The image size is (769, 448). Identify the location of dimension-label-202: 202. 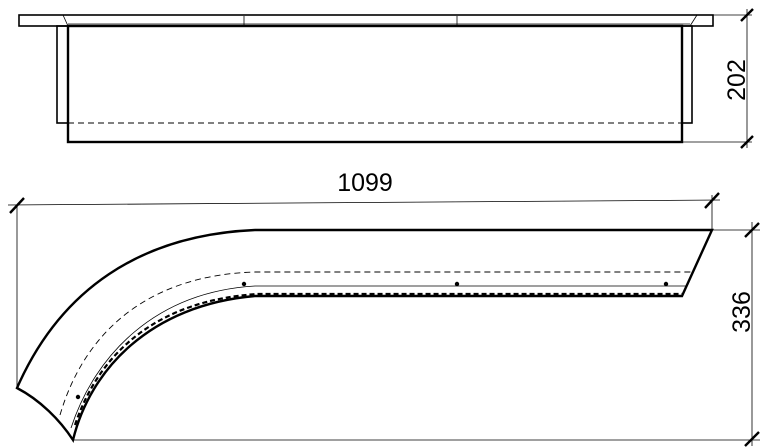
(737, 80).